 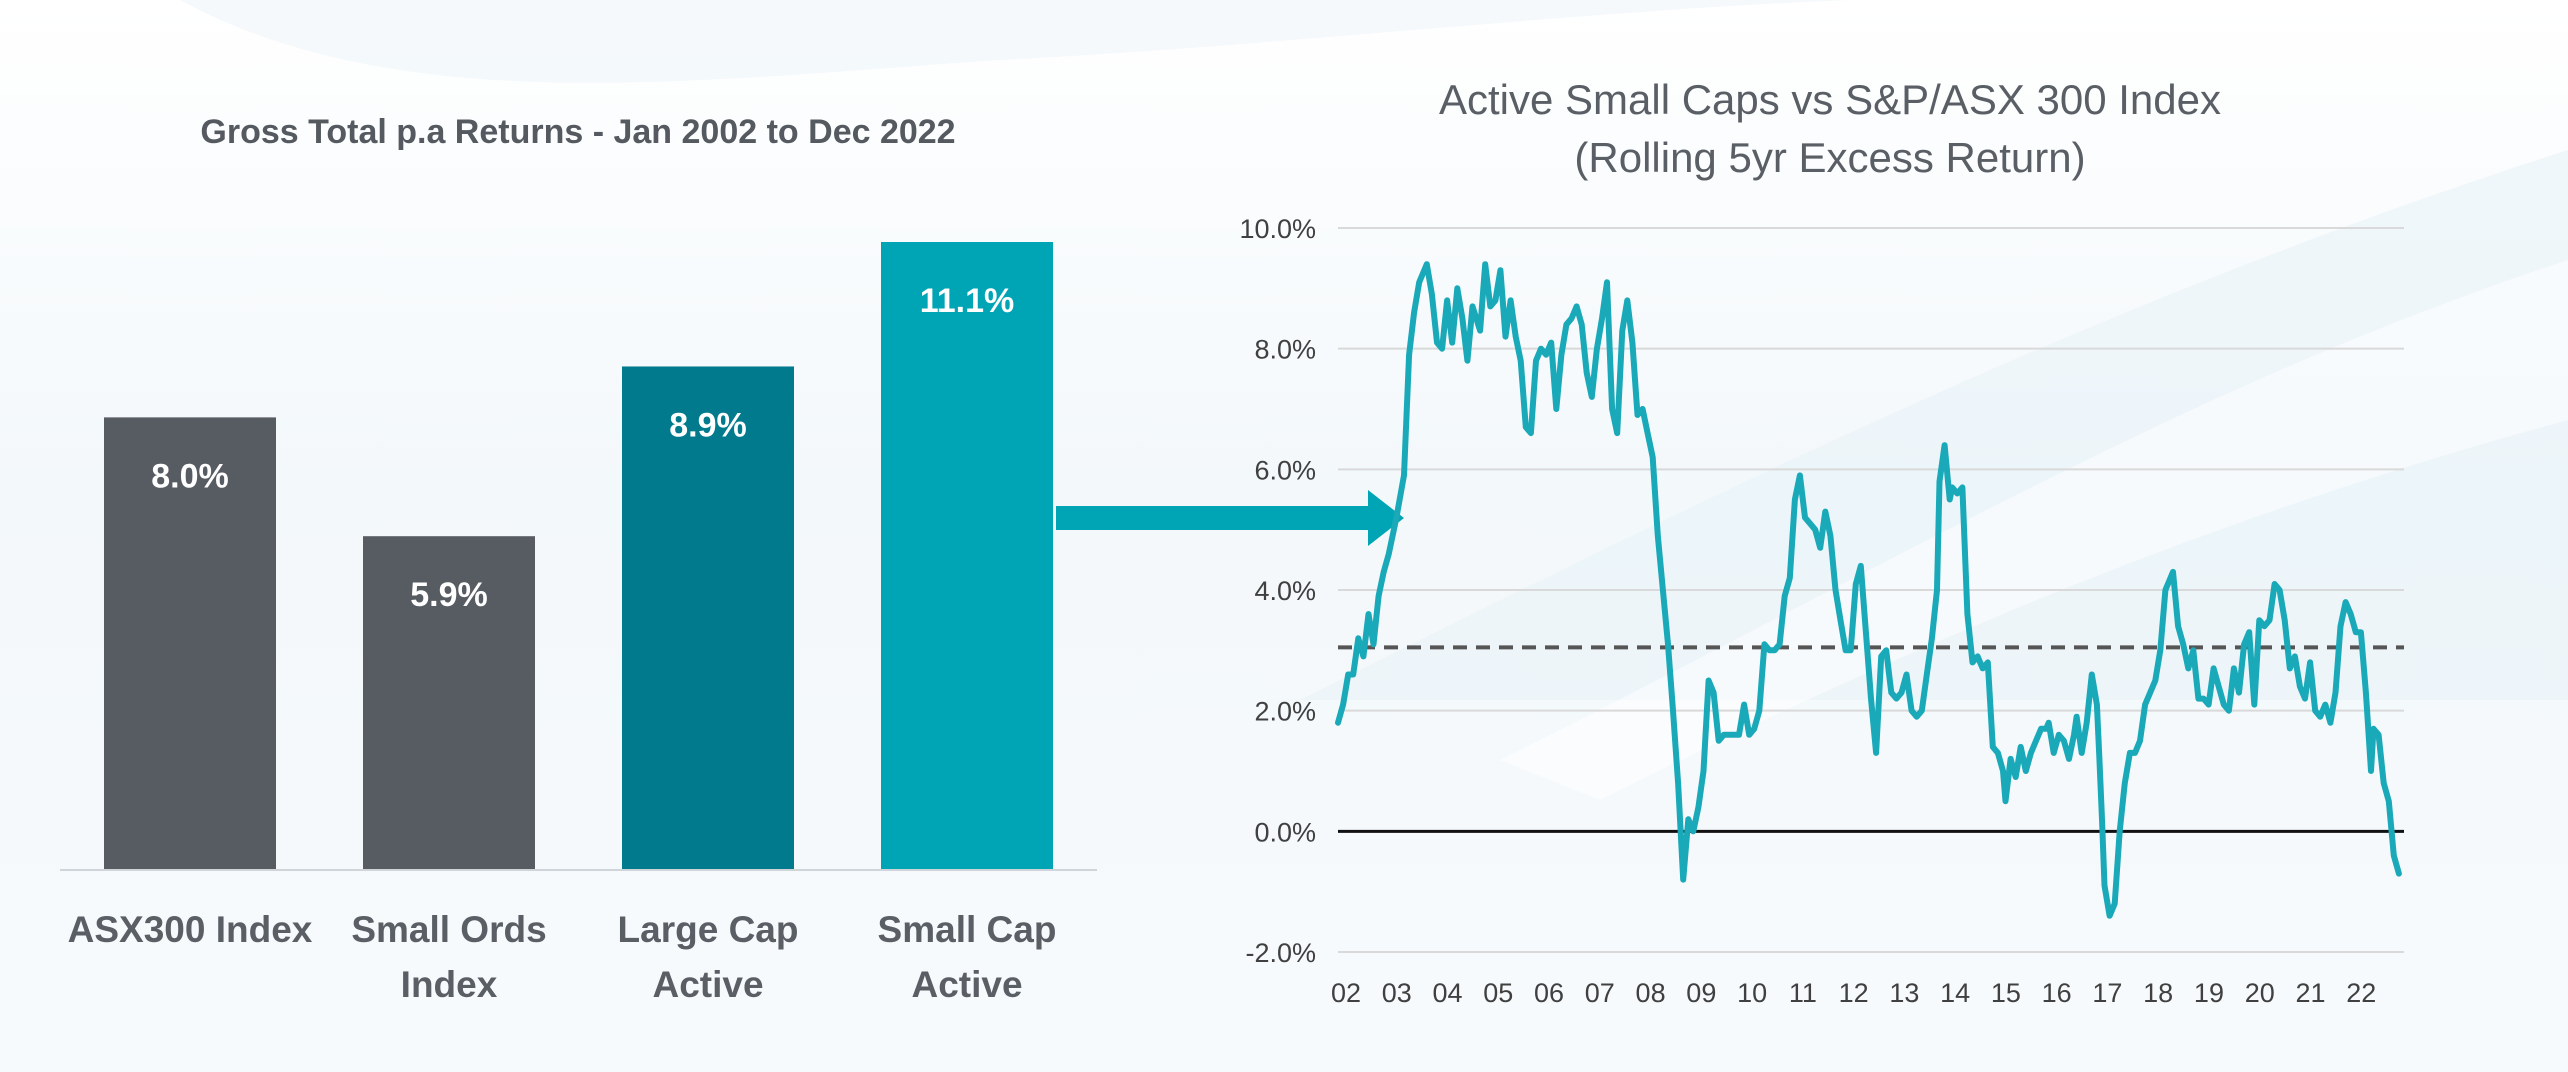 I want to click on x-tick-label: 09, so click(x=1701, y=993).